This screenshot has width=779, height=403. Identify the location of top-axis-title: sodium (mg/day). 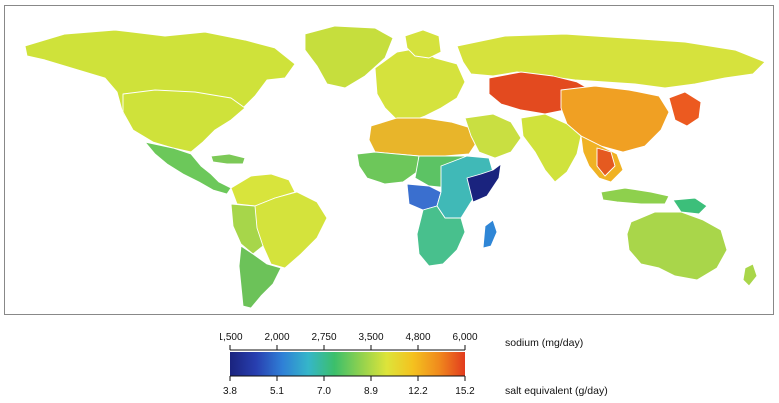
(544, 343).